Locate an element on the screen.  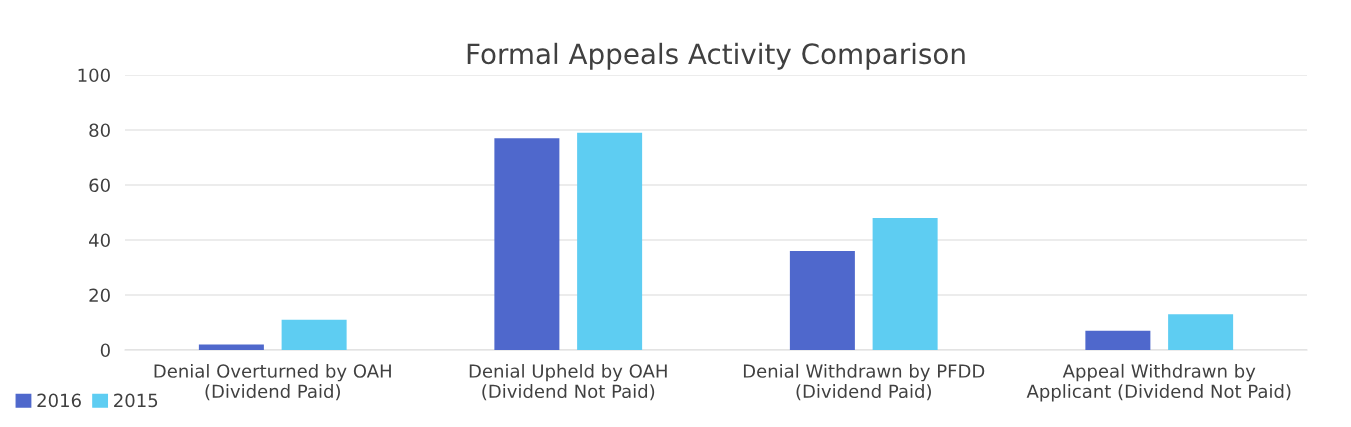
y-tick-label: 60 is located at coordinates (99, 185).